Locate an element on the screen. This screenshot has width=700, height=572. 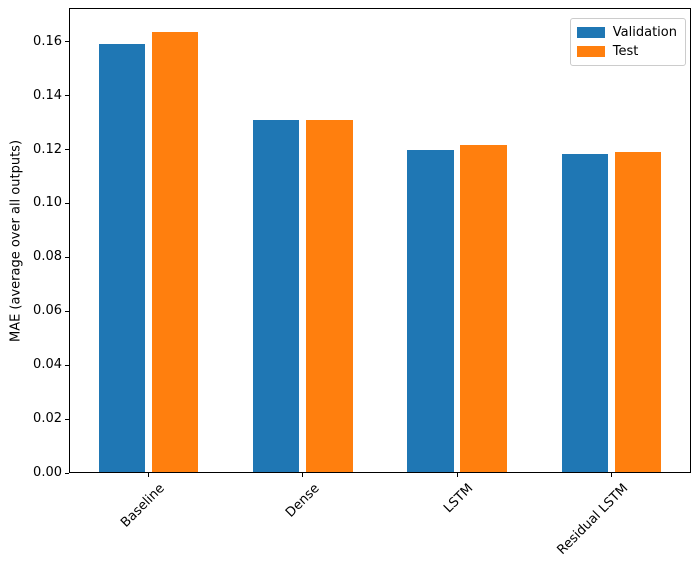
legend: Validation Test is located at coordinates (627, 42).